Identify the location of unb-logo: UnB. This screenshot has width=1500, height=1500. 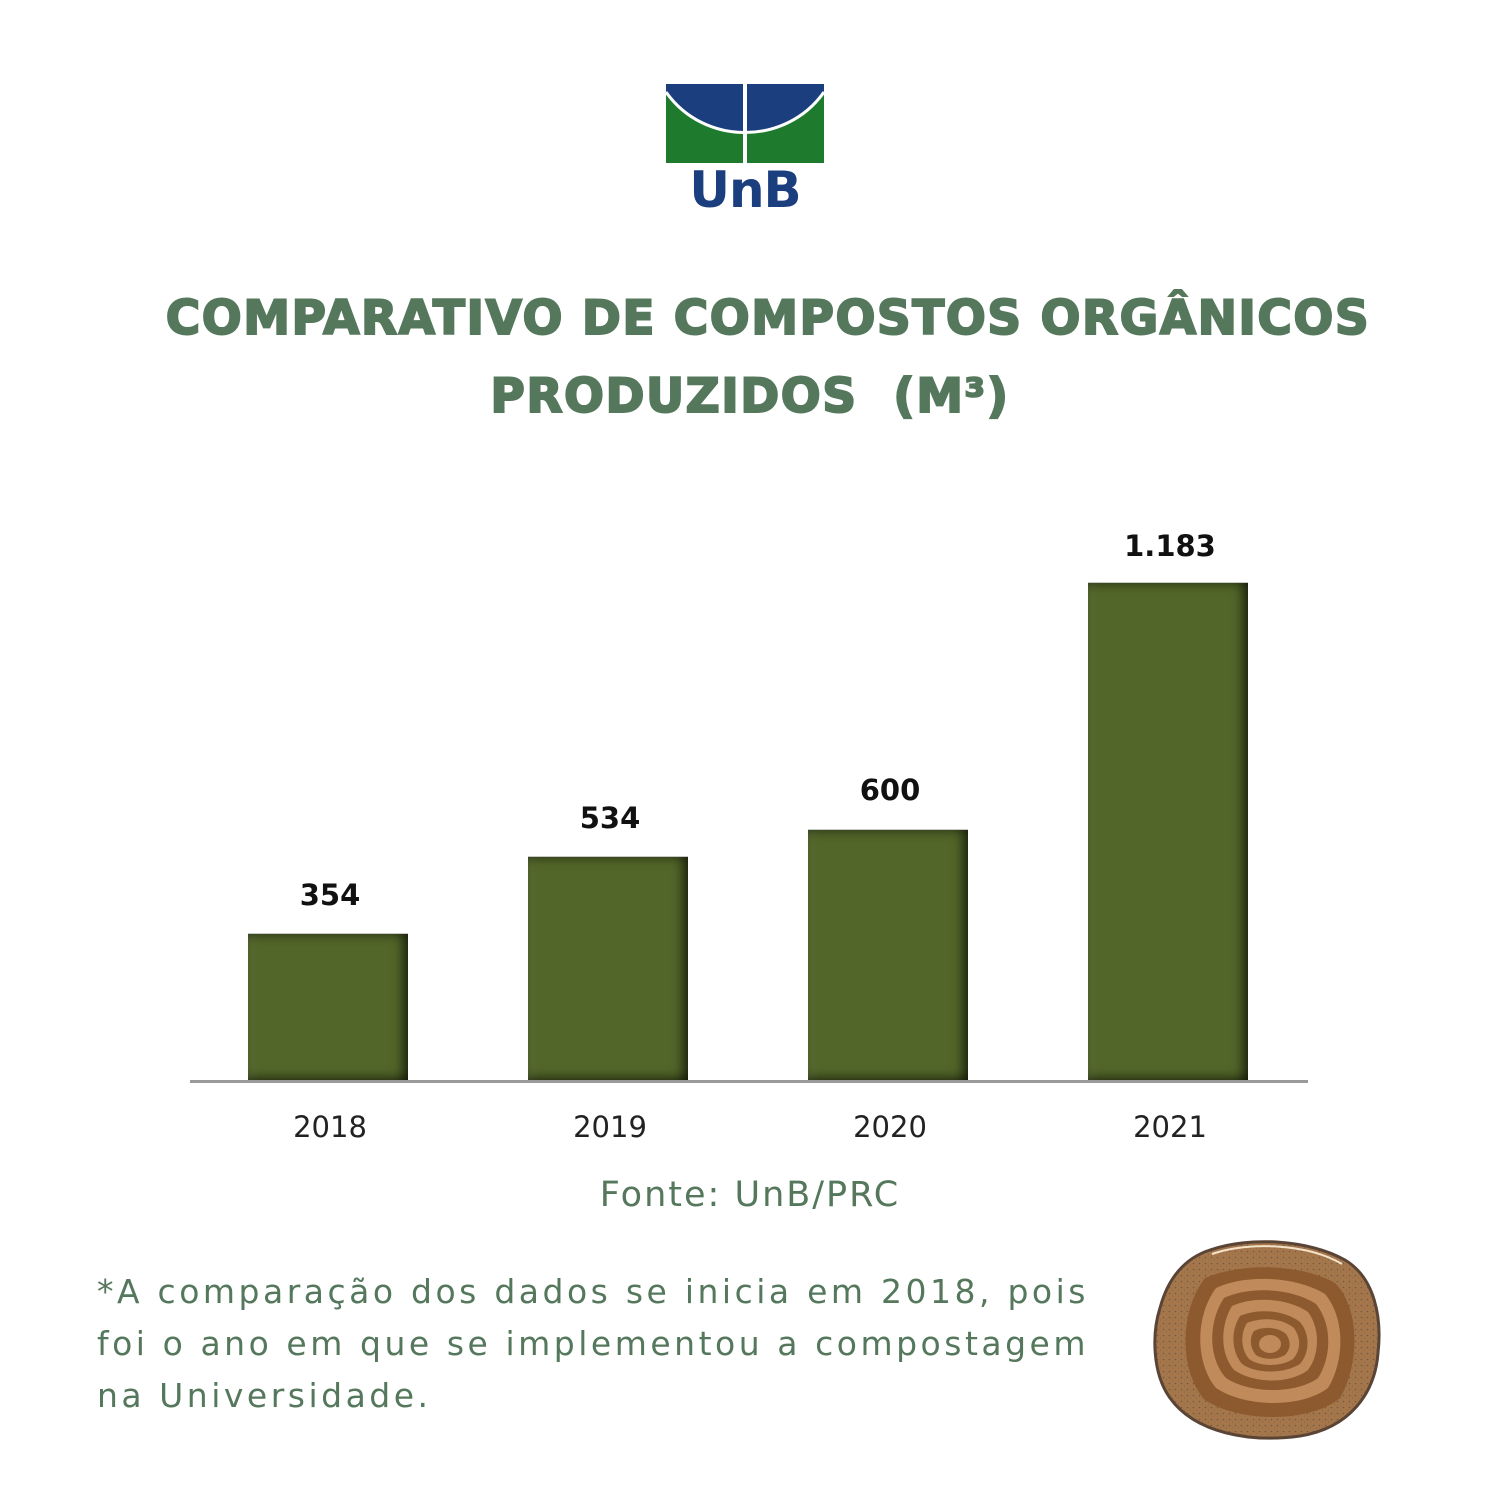
(745, 151).